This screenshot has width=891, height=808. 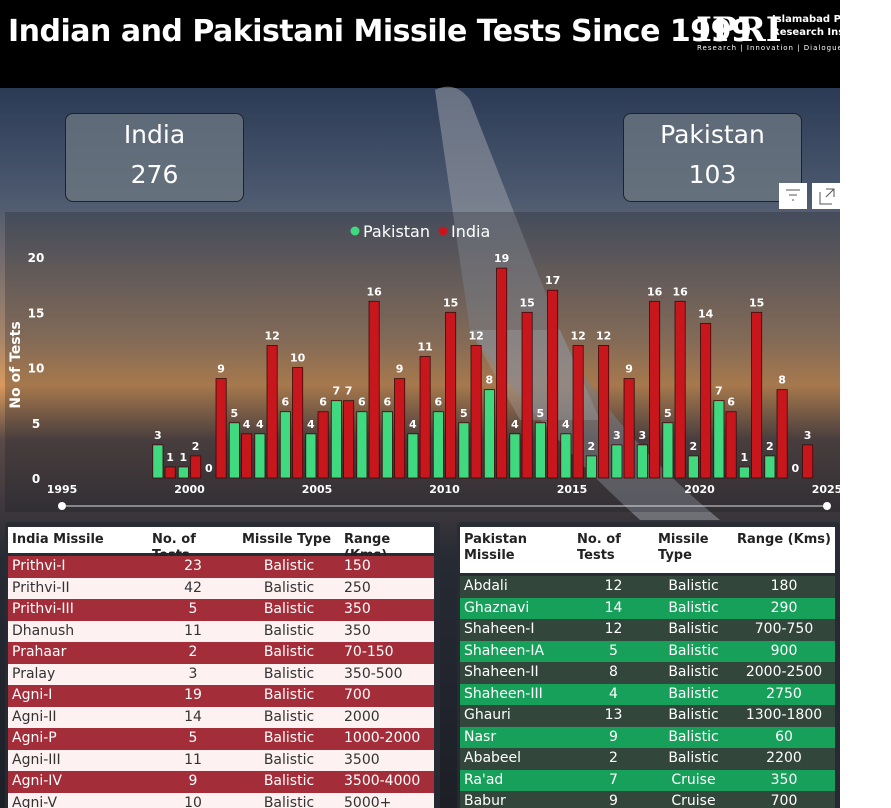 I want to click on table-cell: Babur, so click(x=485, y=800).